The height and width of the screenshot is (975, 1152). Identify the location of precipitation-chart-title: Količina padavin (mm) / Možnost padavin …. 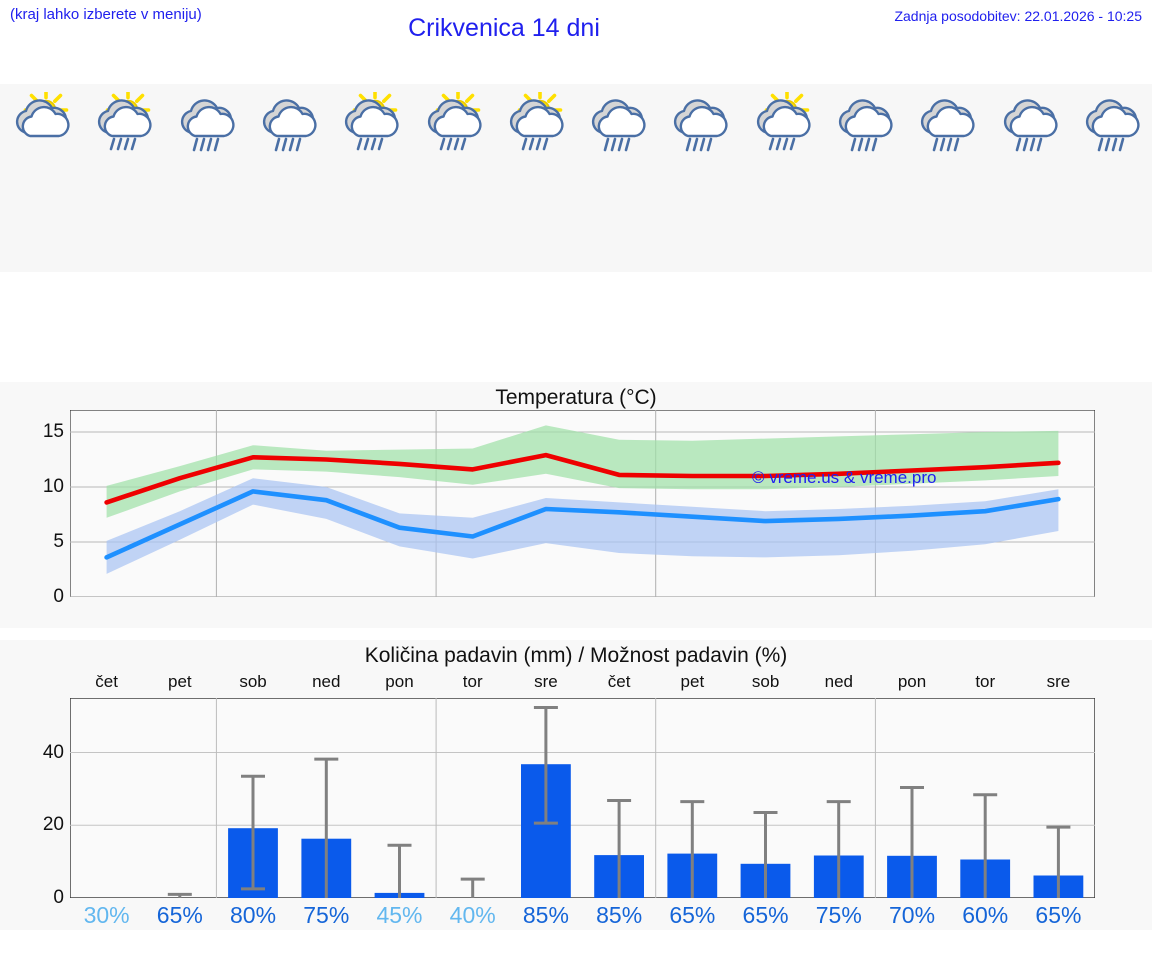
(576, 655).